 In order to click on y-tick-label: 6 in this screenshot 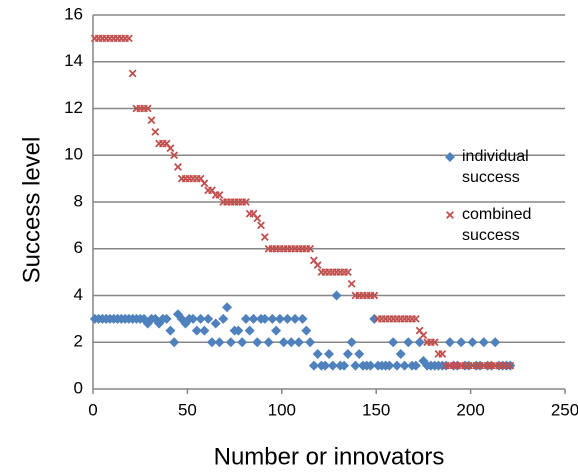, I will do `click(78, 247)`.